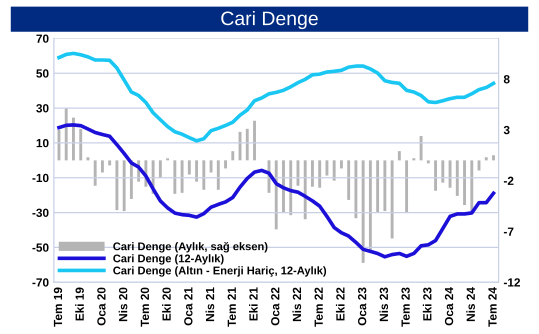 The image size is (539, 334). Describe the element at coordinates (79, 304) in the screenshot. I see `x-tick-label: Eki 19` at that location.